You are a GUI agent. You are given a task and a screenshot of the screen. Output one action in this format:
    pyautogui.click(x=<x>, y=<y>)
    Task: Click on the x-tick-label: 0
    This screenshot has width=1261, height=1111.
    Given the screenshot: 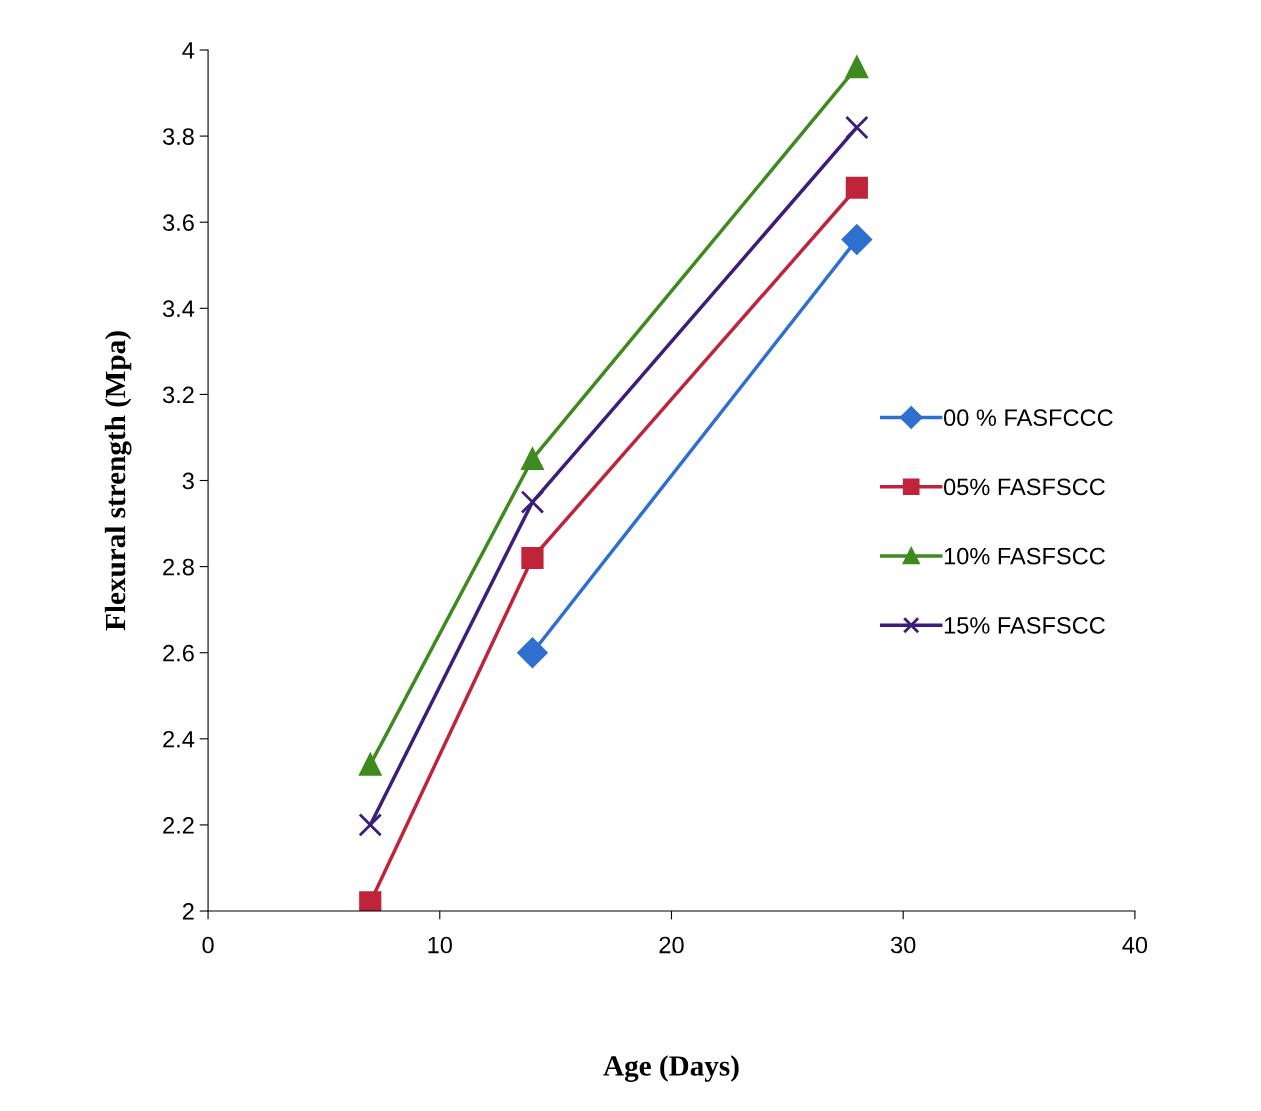 What is the action you would take?
    pyautogui.click(x=208, y=945)
    